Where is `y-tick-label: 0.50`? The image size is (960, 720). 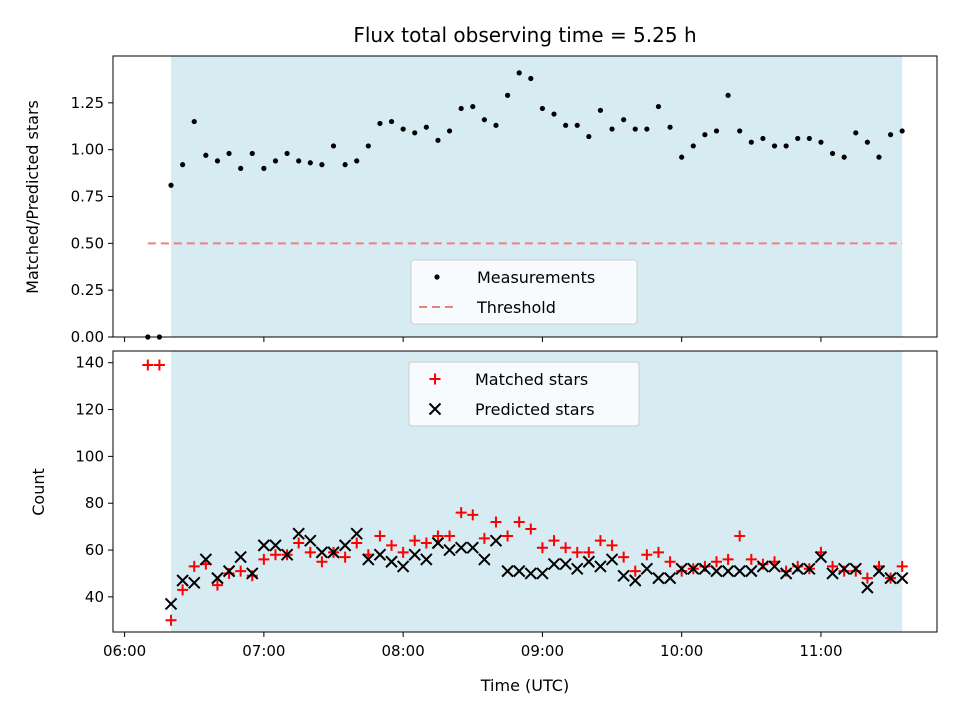
y-tick-label: 0.50 is located at coordinates (87, 243).